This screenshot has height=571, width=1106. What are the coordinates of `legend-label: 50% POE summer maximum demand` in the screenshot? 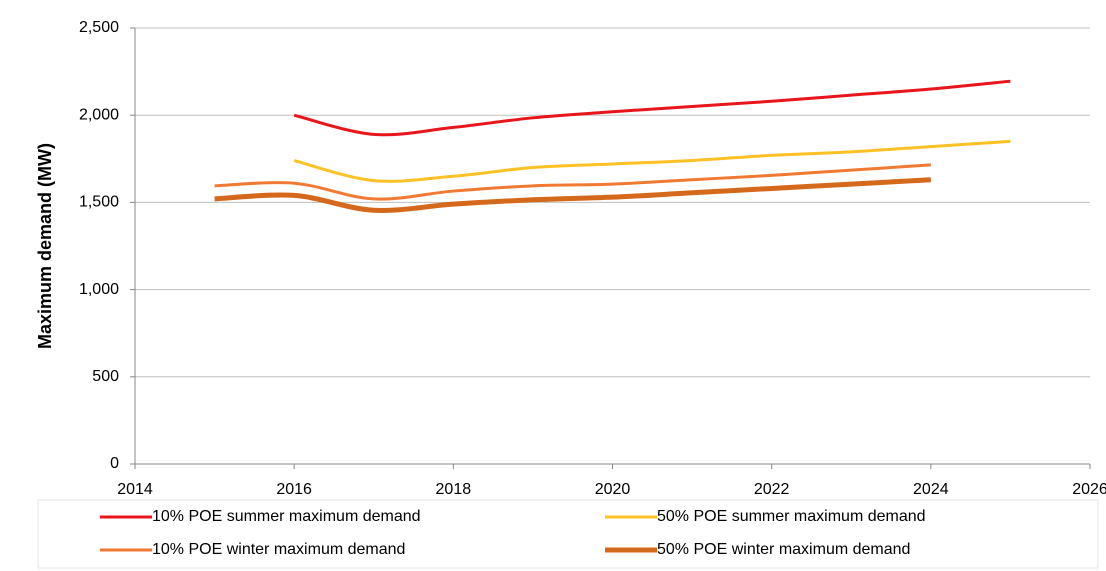 It's located at (791, 516).